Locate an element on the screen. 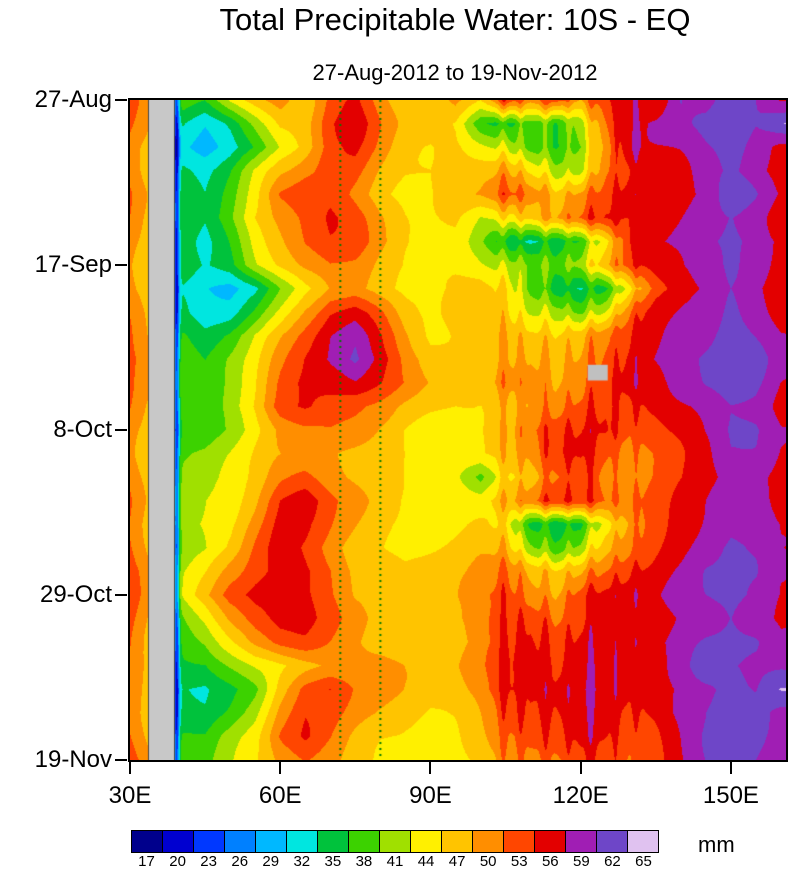 This screenshot has height=872, width=799. colorbar is located at coordinates (395, 841).